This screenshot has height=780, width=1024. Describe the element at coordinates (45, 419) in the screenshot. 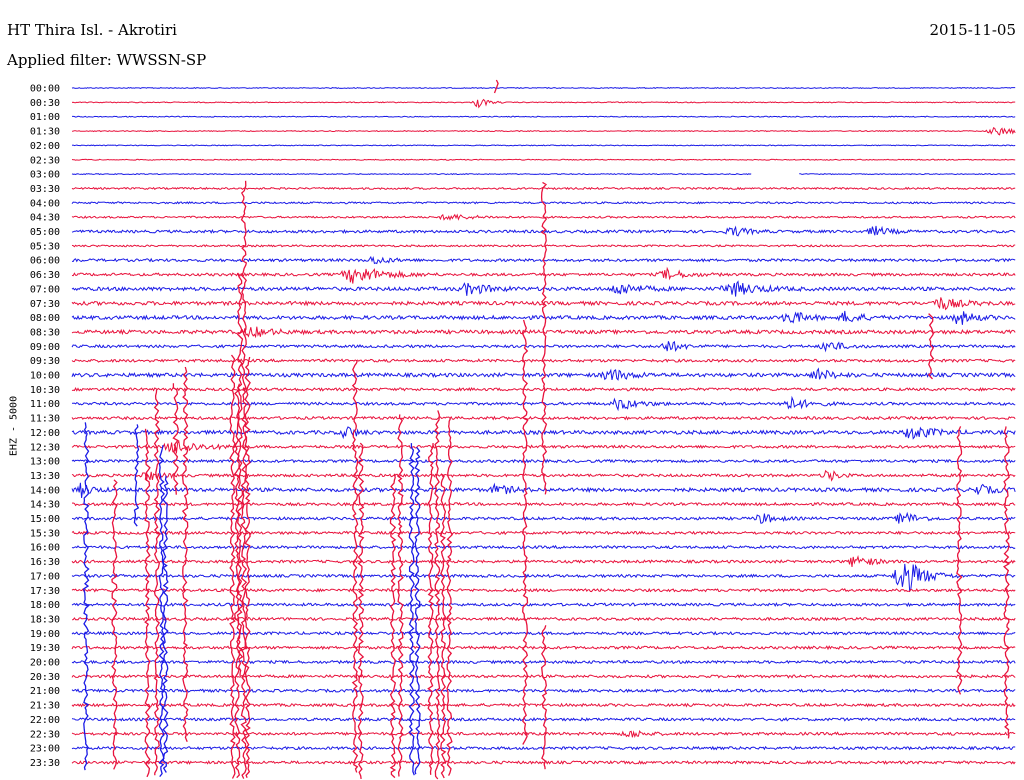

I see `time-label: 11:30` at that location.